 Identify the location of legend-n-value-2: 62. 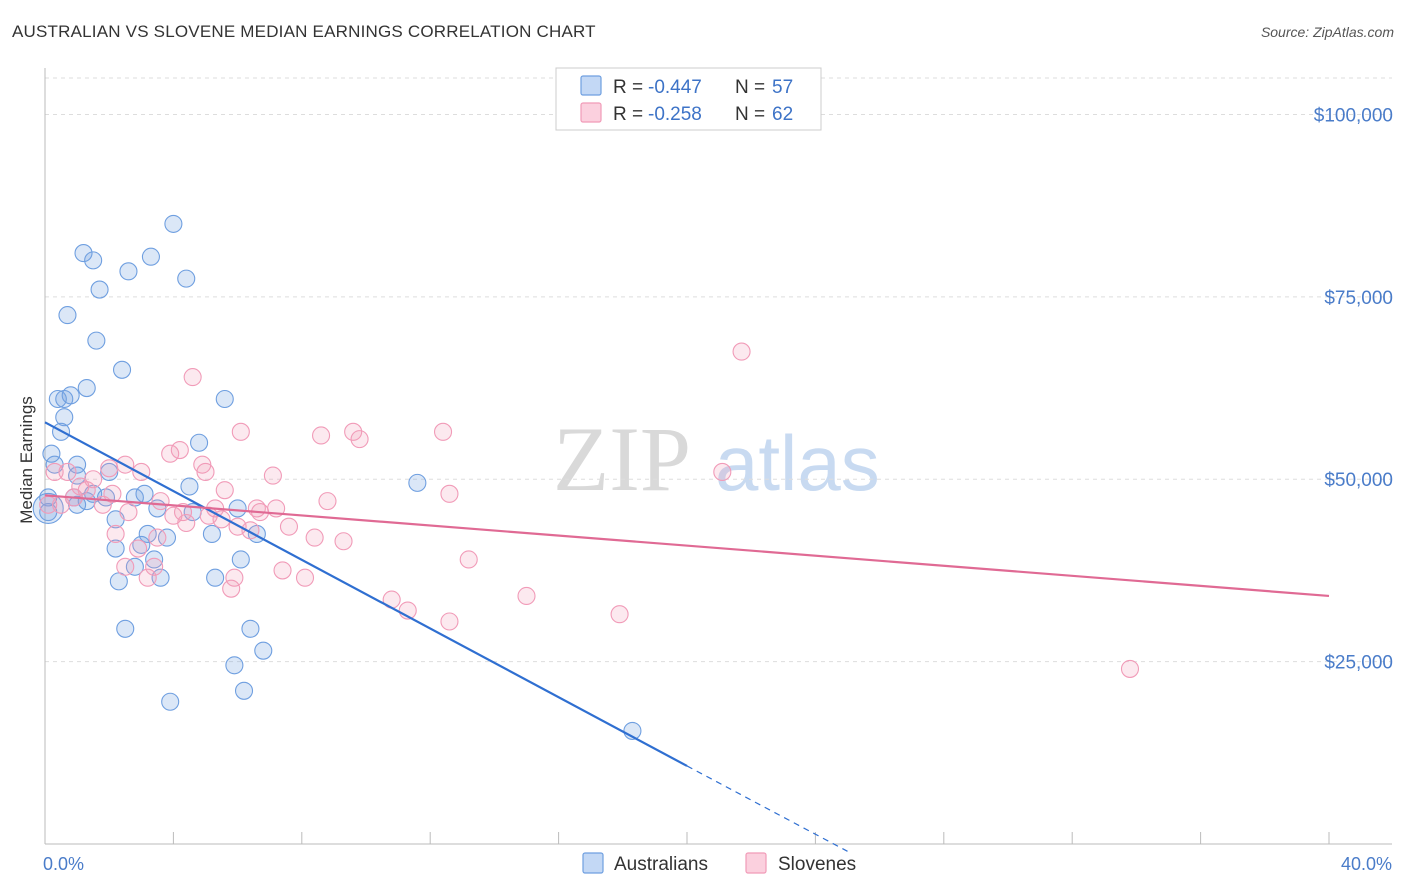
(782, 114).